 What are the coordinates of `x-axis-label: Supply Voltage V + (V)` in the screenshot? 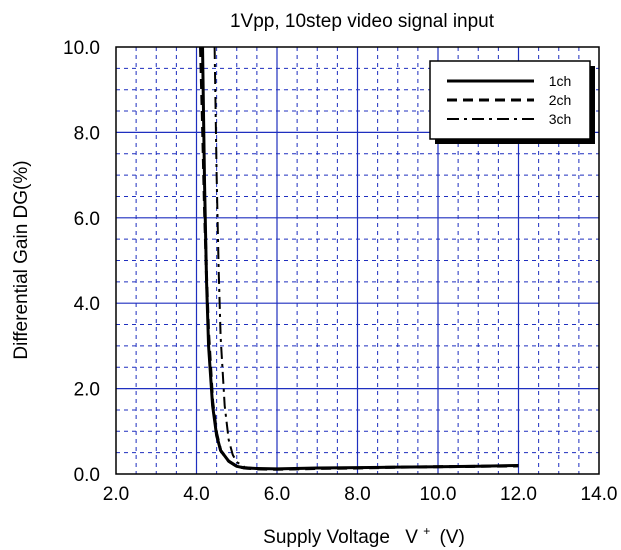 It's located at (364, 533).